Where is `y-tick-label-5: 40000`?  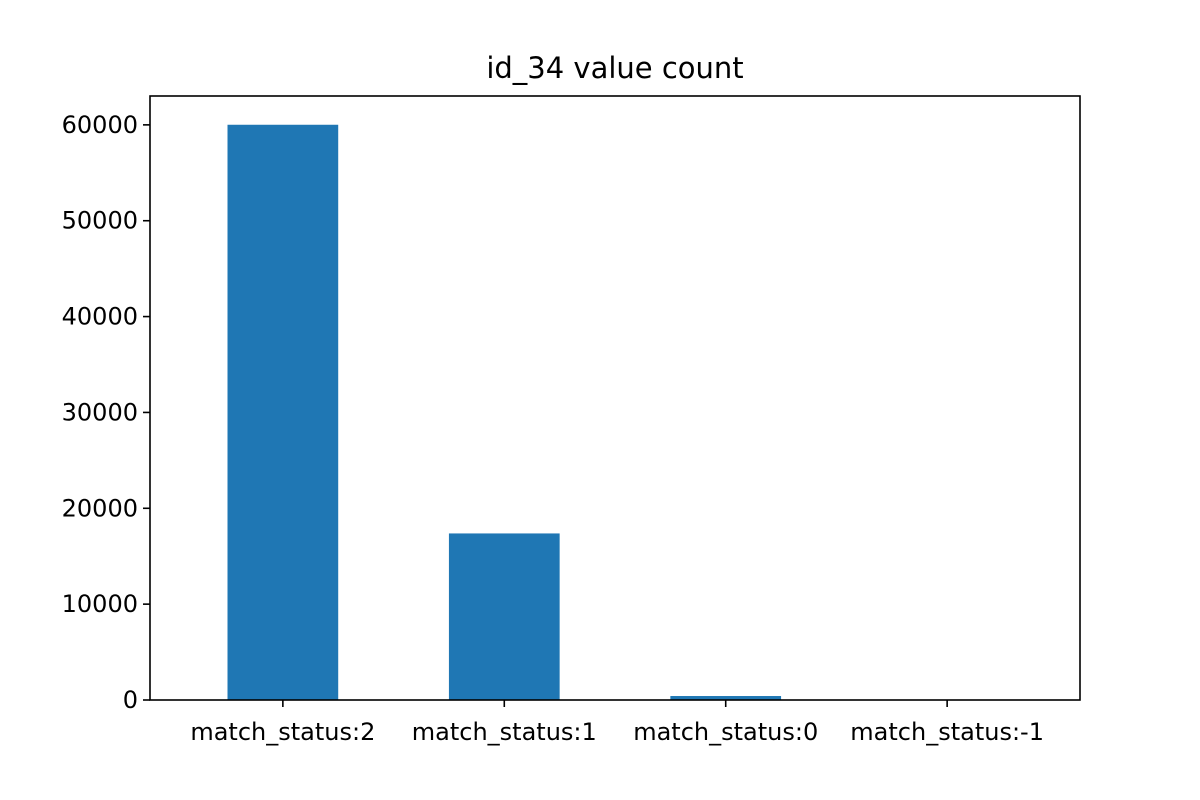
y-tick-label-5: 40000 is located at coordinates (100, 317).